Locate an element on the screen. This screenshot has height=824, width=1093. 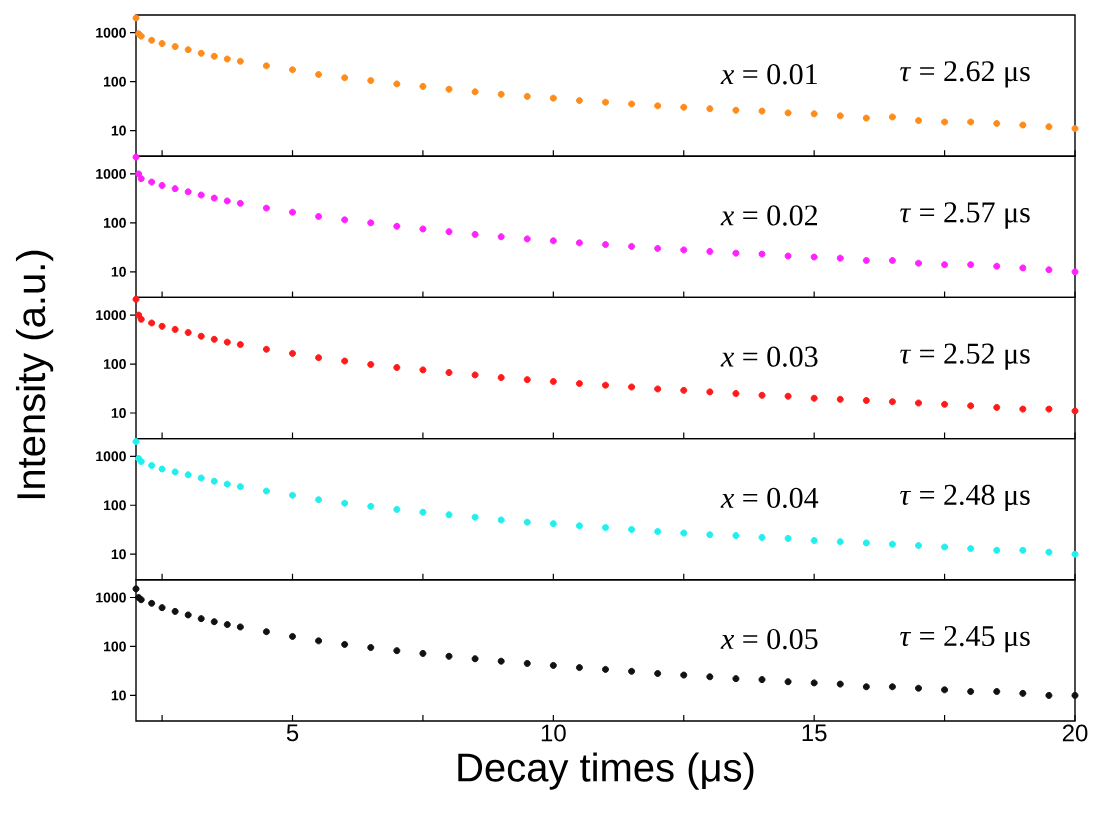
annotation: τ = 2.48 μs is located at coordinates (965, 498).